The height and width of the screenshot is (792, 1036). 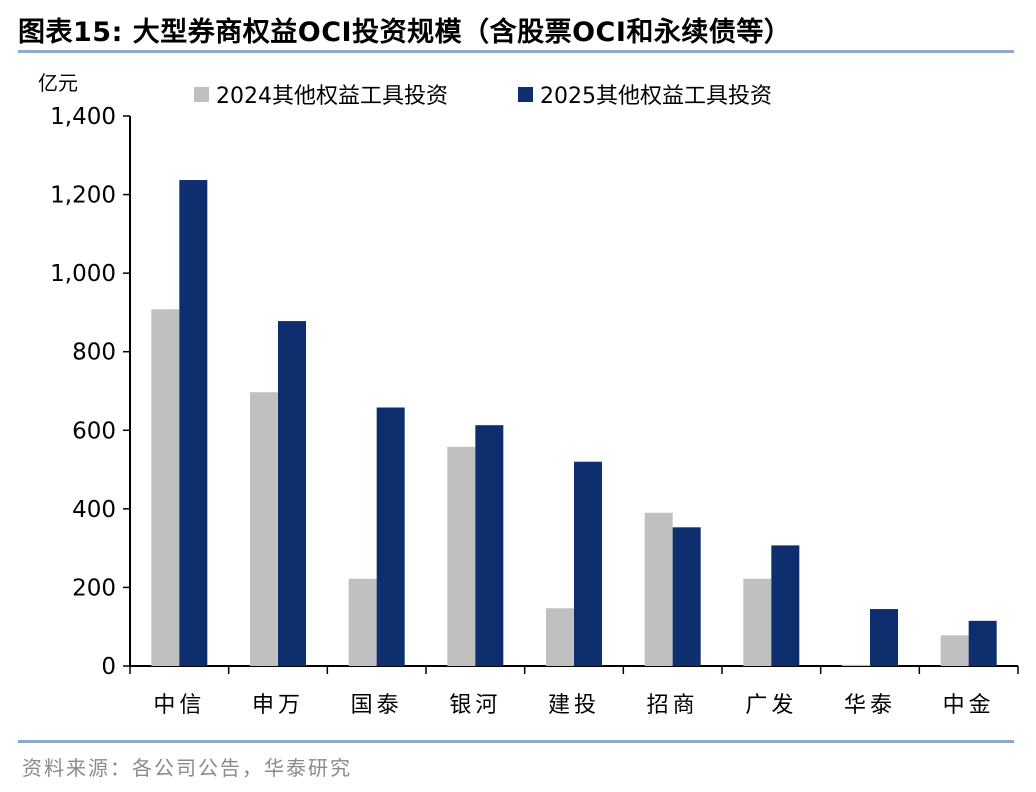 What do you see at coordinates (94, 588) in the screenshot?
I see `y-tick-label: 200` at bounding box center [94, 588].